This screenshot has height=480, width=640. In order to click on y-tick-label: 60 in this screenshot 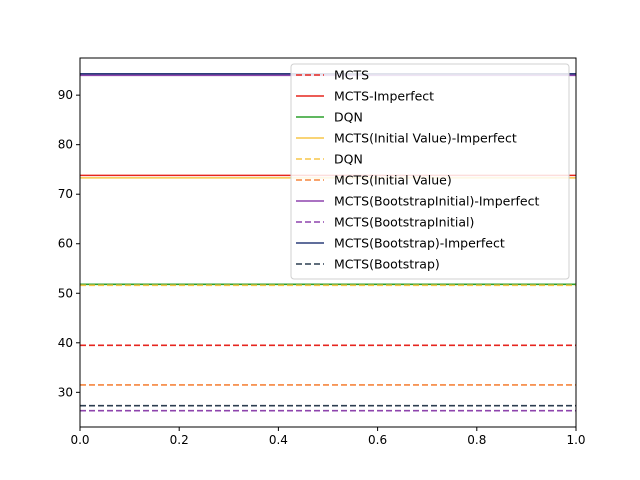, I will do `click(65, 244)`.